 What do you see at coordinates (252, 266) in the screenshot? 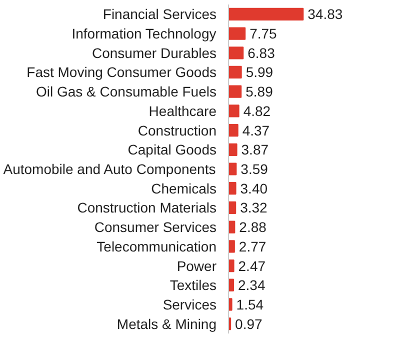
I see `data-label: 2.47` at bounding box center [252, 266].